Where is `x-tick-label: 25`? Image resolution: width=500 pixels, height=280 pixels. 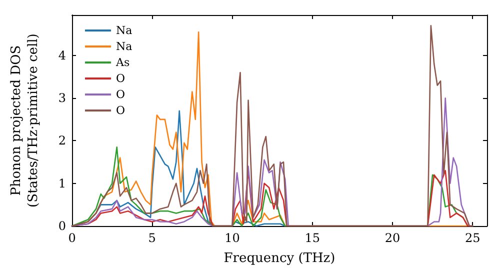 x-tick-label: 25 is located at coordinates (472, 238).